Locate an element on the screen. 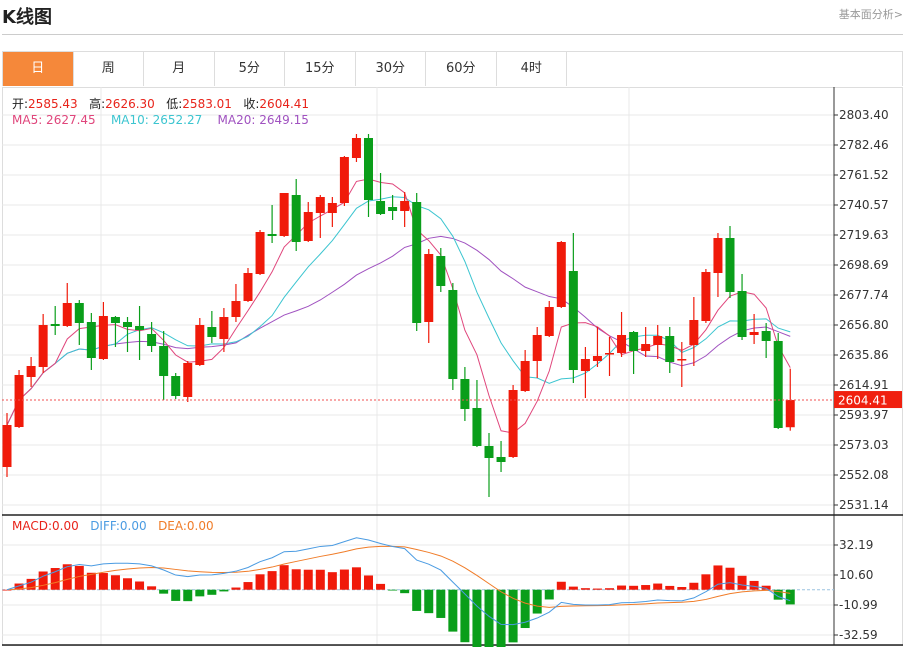  ma10-value: MA10: 2652.27 is located at coordinates (156, 120).